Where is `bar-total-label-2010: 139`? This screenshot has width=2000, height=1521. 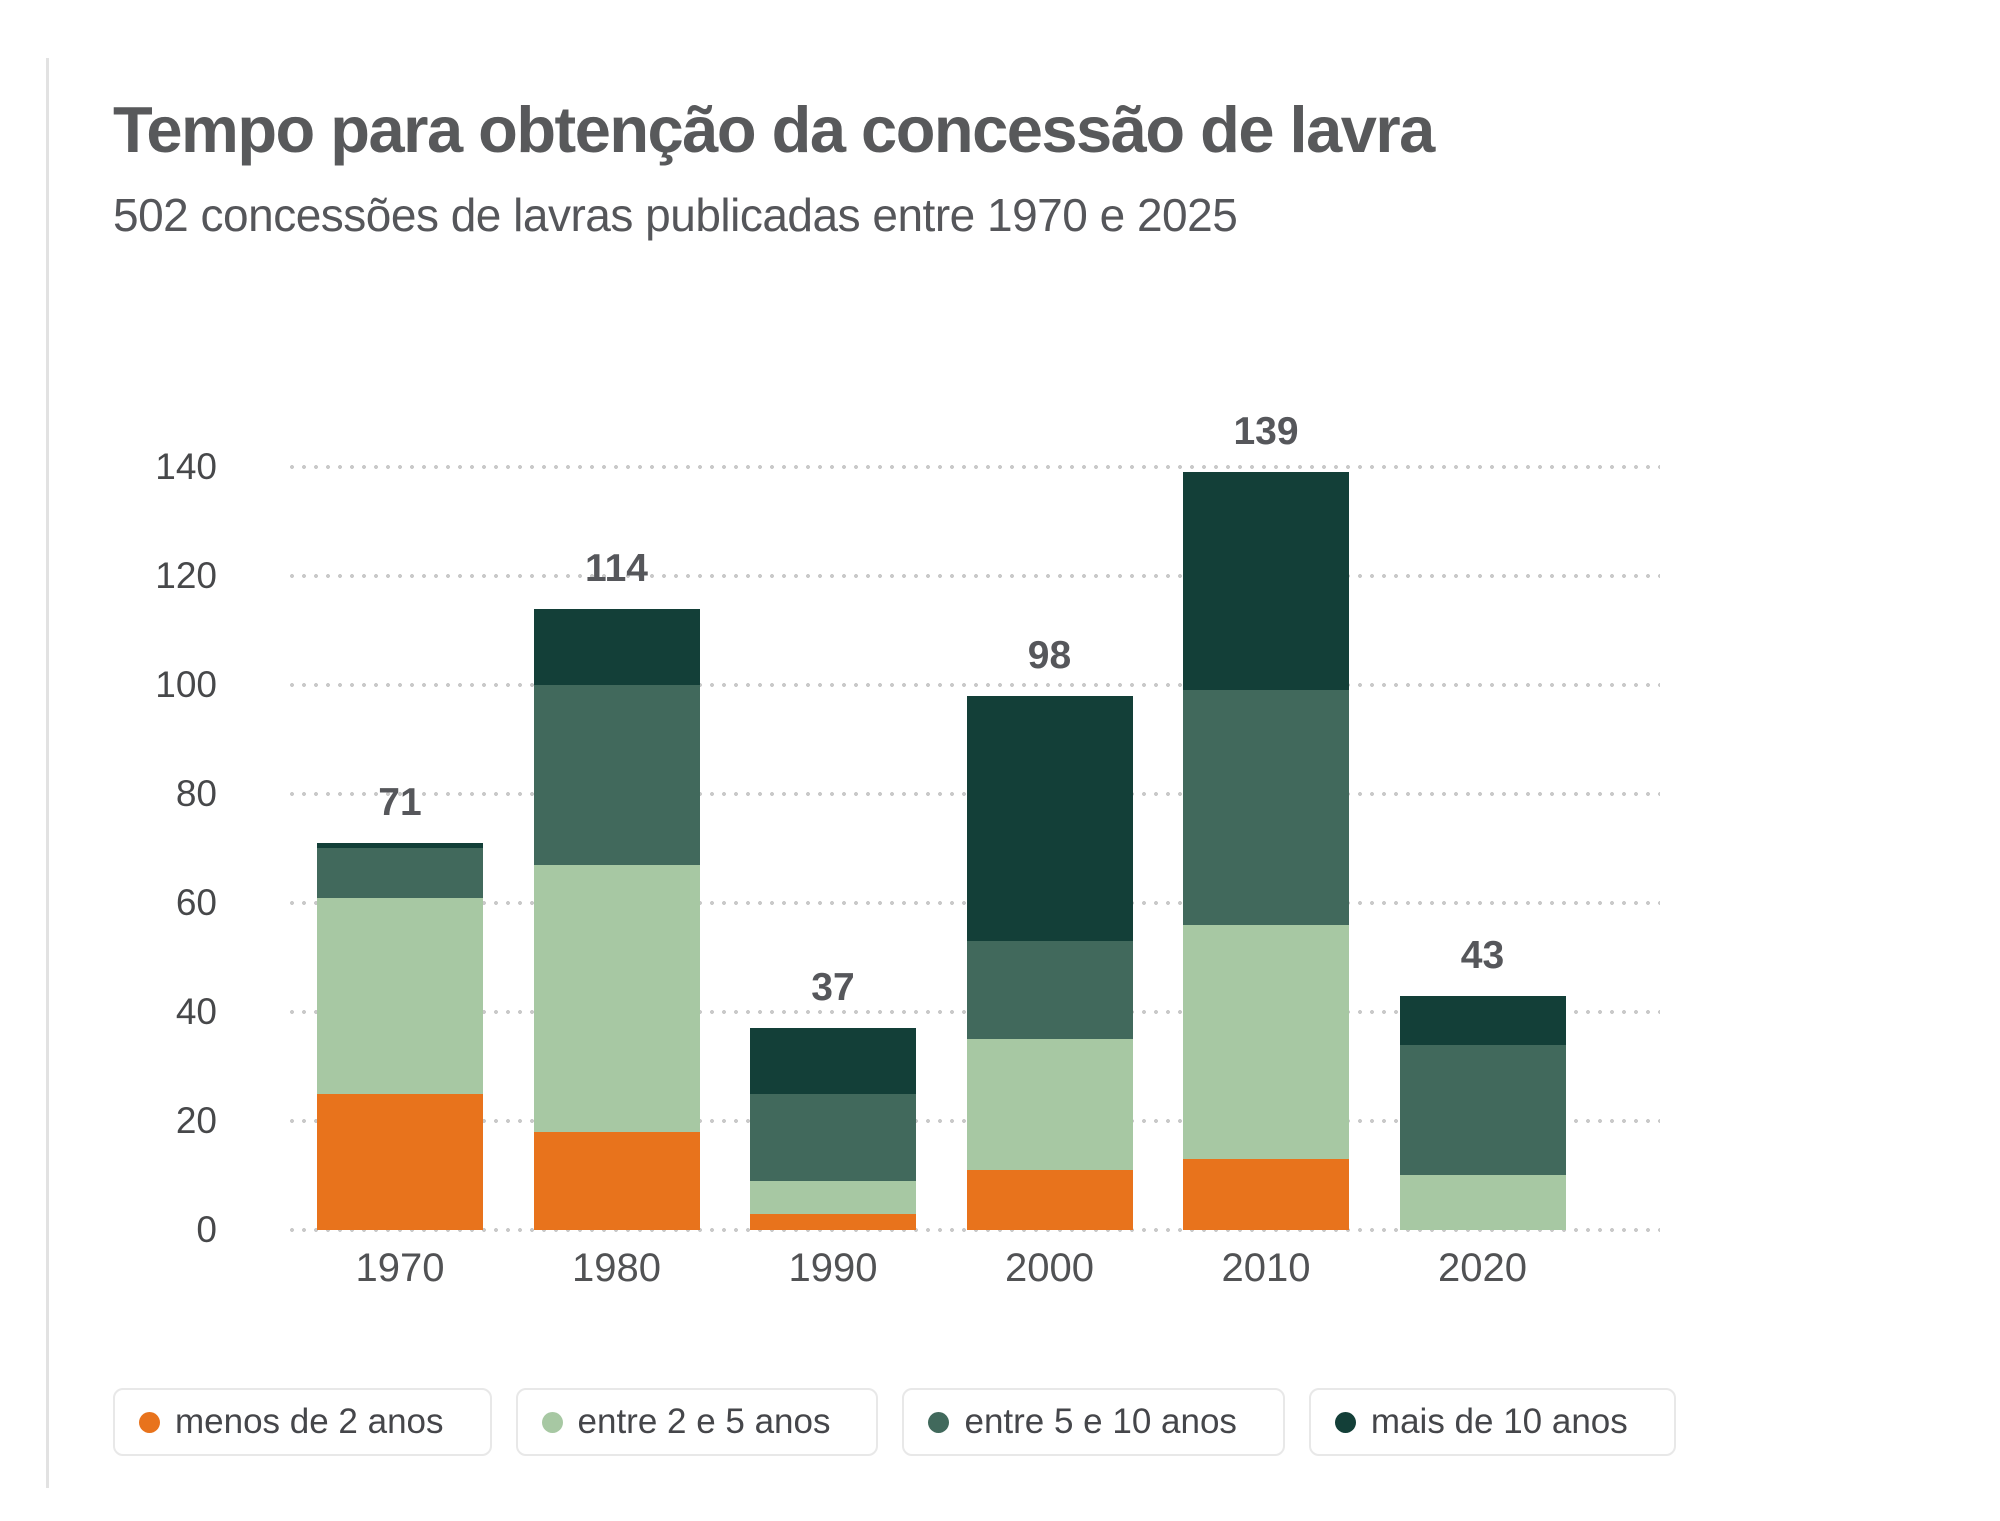
bar-total-label-2010: 139 is located at coordinates (1266, 432).